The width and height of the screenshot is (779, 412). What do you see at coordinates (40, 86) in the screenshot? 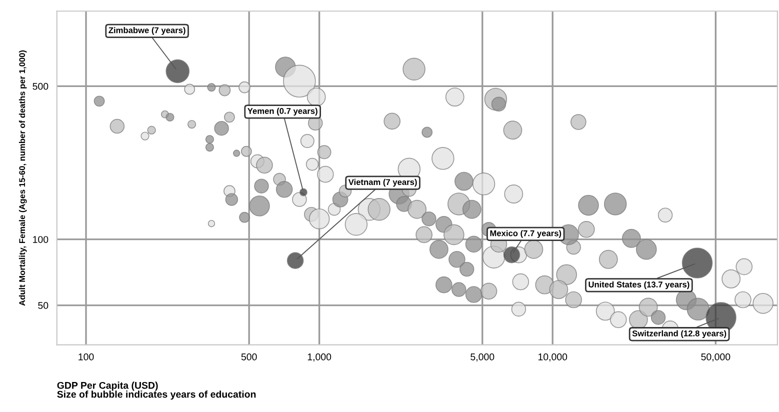
I see `y-tick-label: 500` at bounding box center [40, 86].